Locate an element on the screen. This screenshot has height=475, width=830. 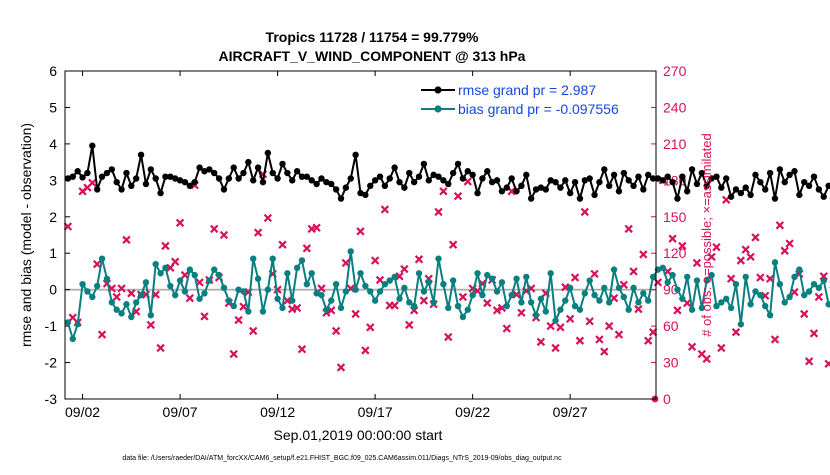
legend-bias-label: bias grand pr = -0.097556 is located at coordinates (538, 109).